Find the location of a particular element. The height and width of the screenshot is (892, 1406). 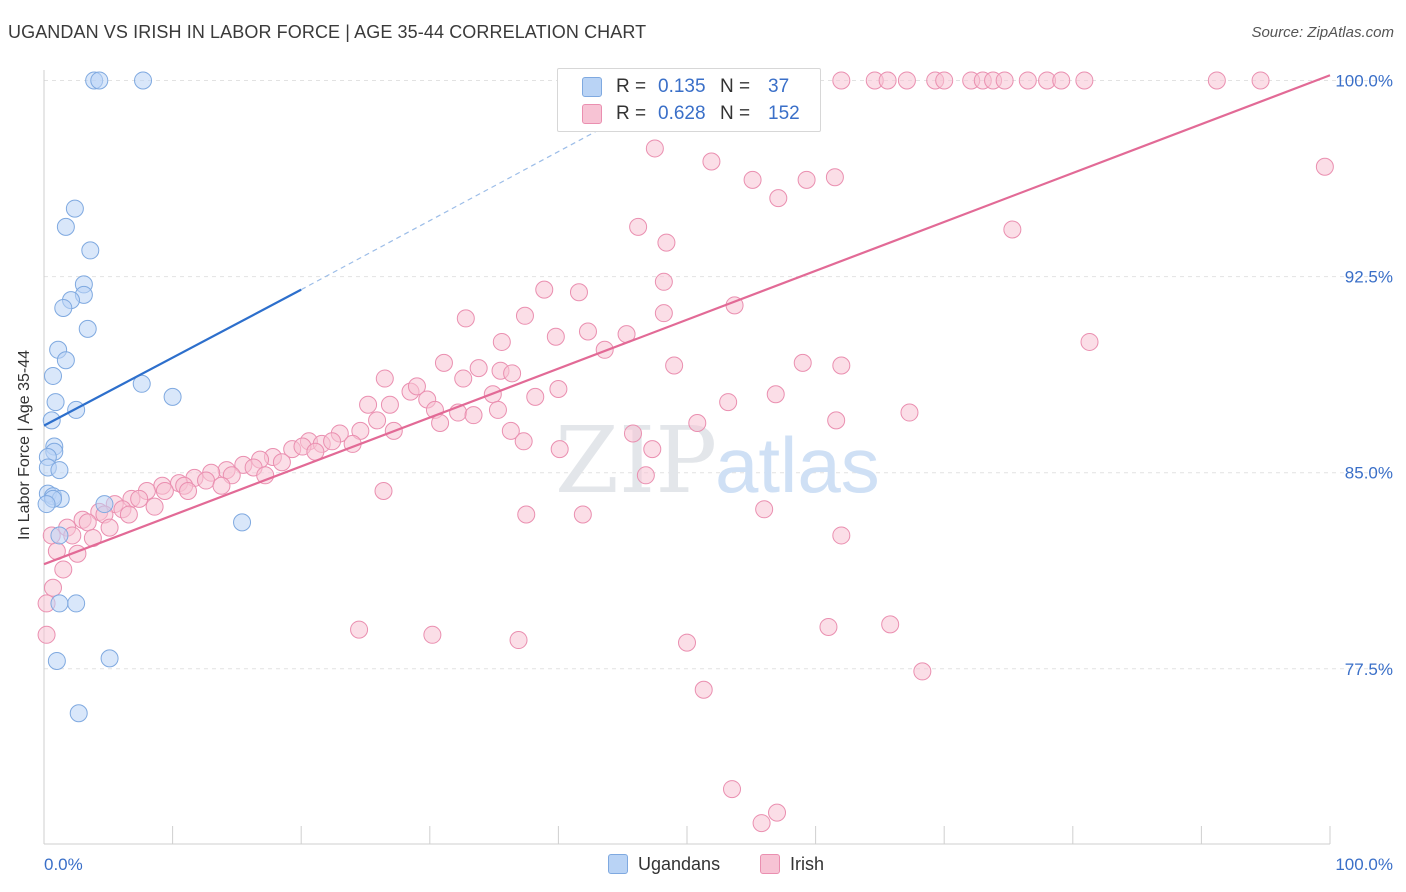

bottom-legend-label: Irish is located at coordinates (807, 863).